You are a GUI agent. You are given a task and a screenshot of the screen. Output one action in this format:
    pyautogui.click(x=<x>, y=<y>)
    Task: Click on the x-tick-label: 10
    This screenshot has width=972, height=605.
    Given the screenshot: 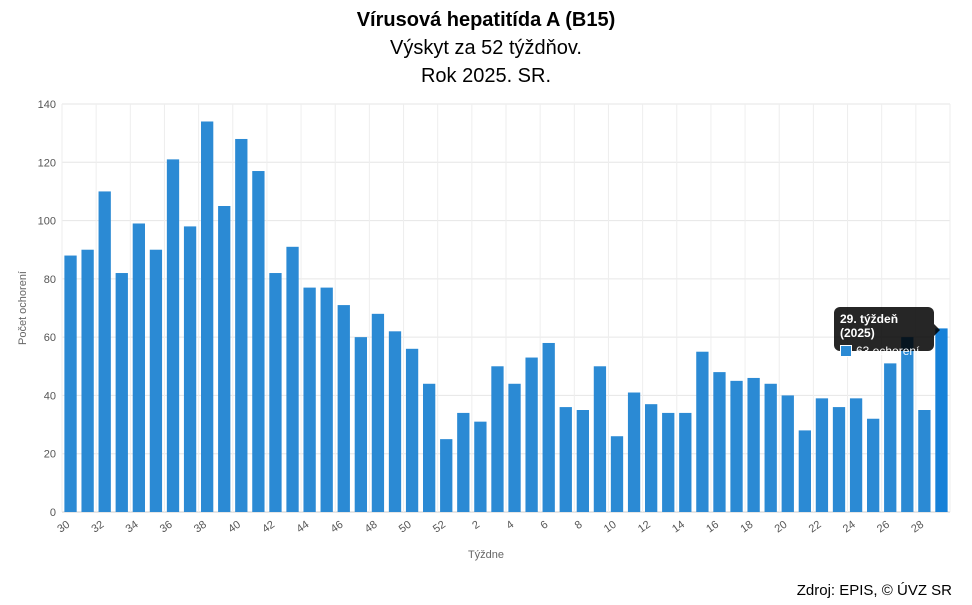 What is the action you would take?
    pyautogui.click(x=610, y=527)
    